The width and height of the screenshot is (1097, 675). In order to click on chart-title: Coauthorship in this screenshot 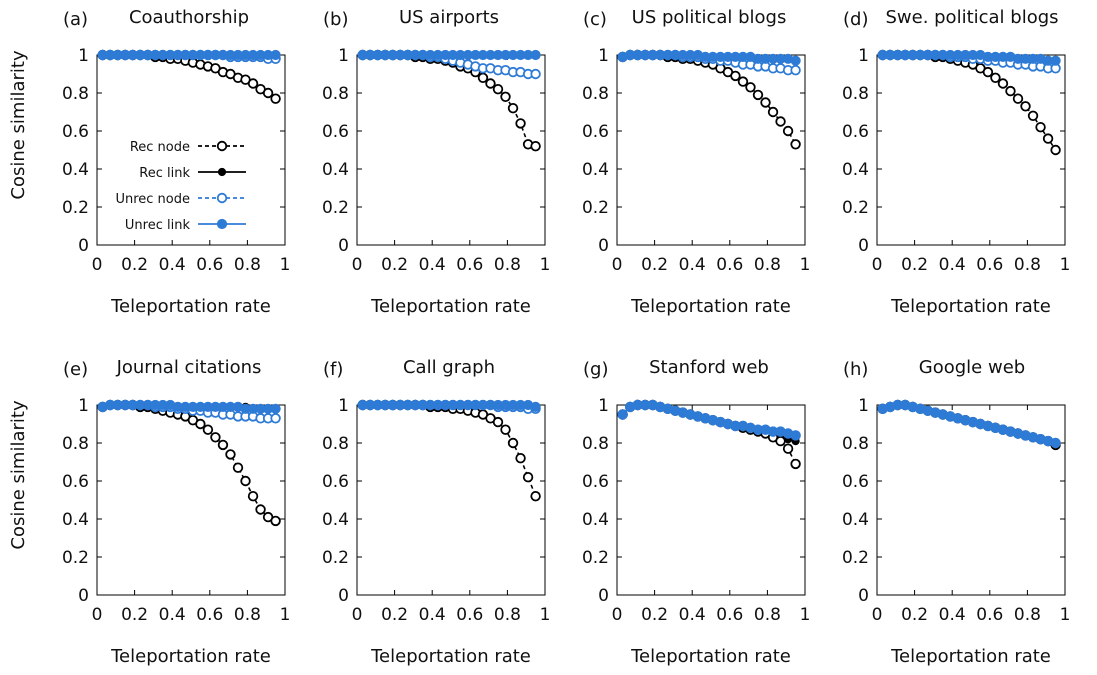, I will do `click(189, 17)`.